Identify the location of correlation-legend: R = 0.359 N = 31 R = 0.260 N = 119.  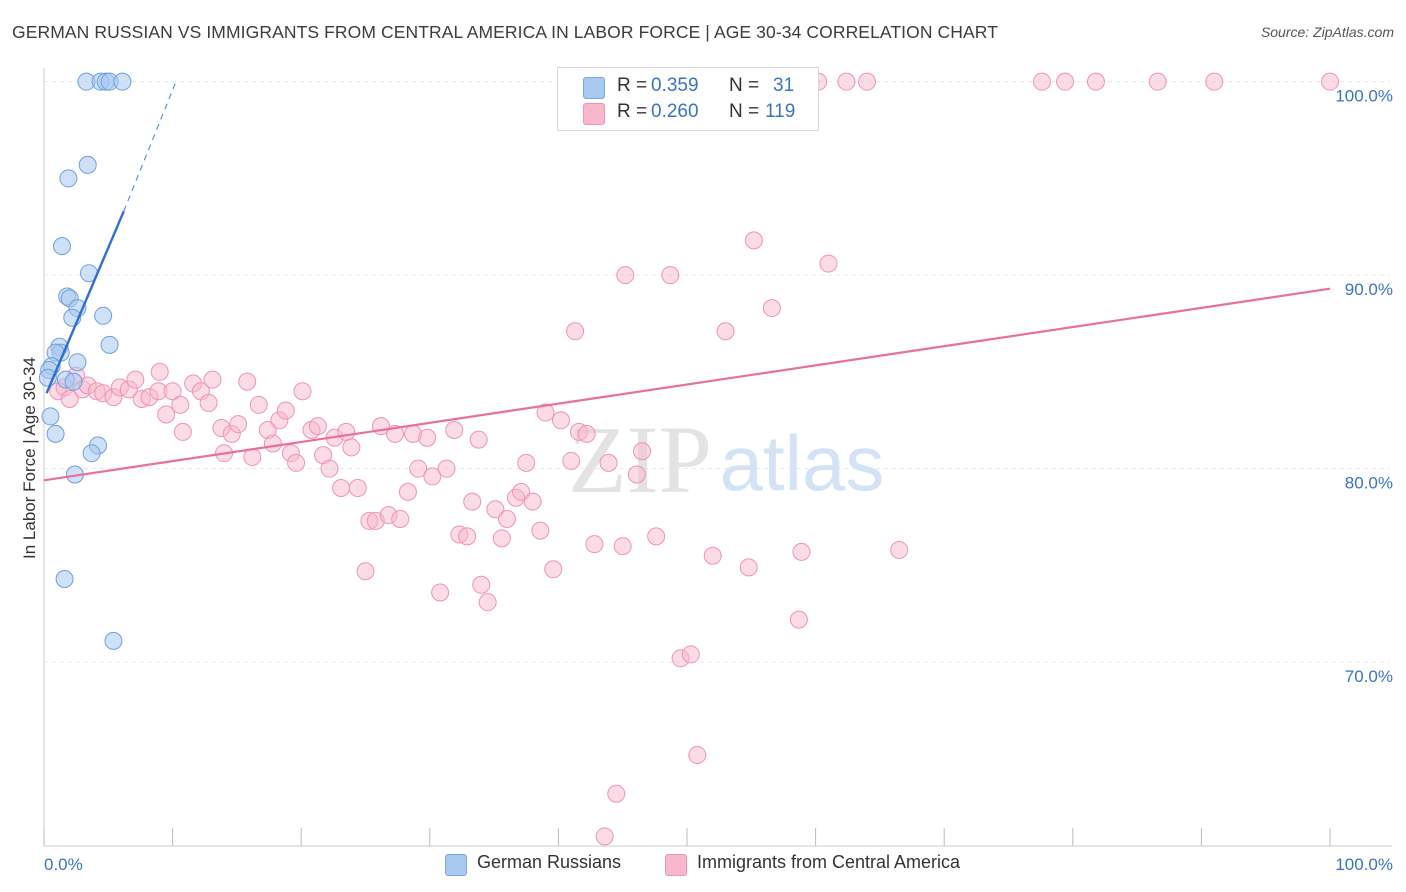
(688, 99).